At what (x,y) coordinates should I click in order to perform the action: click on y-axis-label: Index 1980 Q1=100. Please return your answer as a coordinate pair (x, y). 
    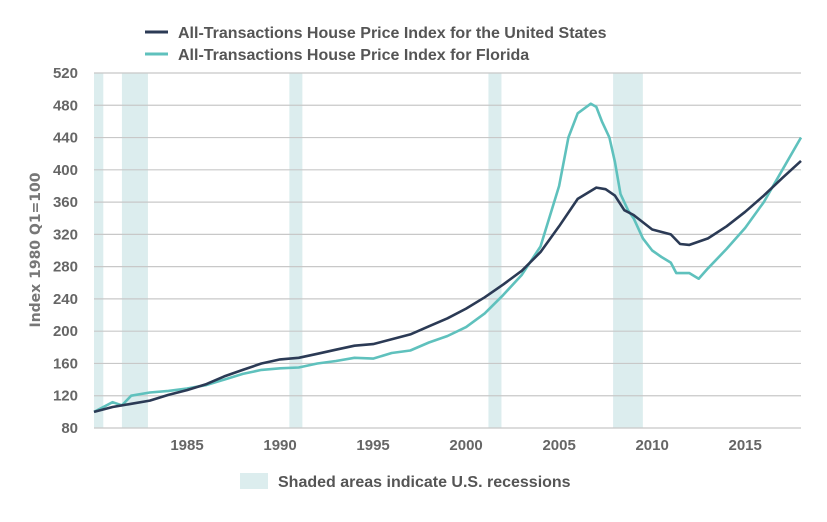
    Looking at the image, I should click on (36, 249).